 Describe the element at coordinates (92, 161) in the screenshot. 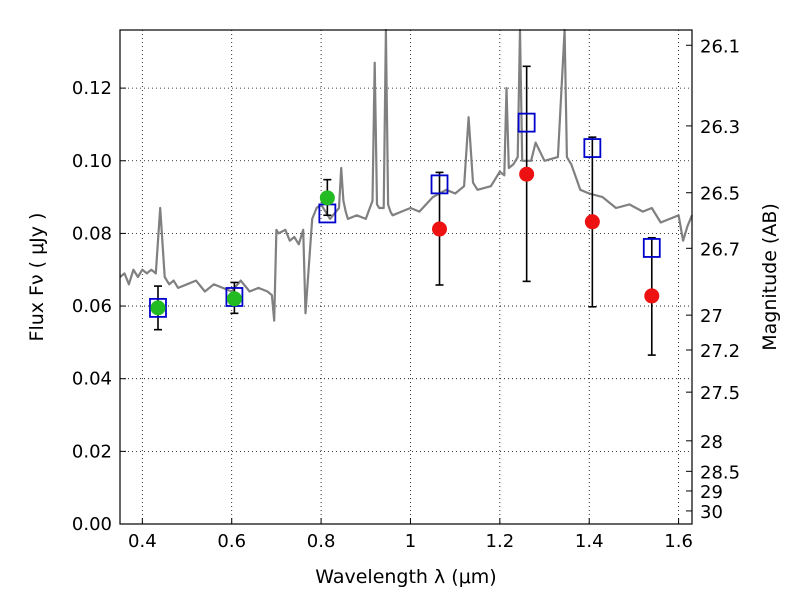

I see `y-tick-label: 0.10` at that location.